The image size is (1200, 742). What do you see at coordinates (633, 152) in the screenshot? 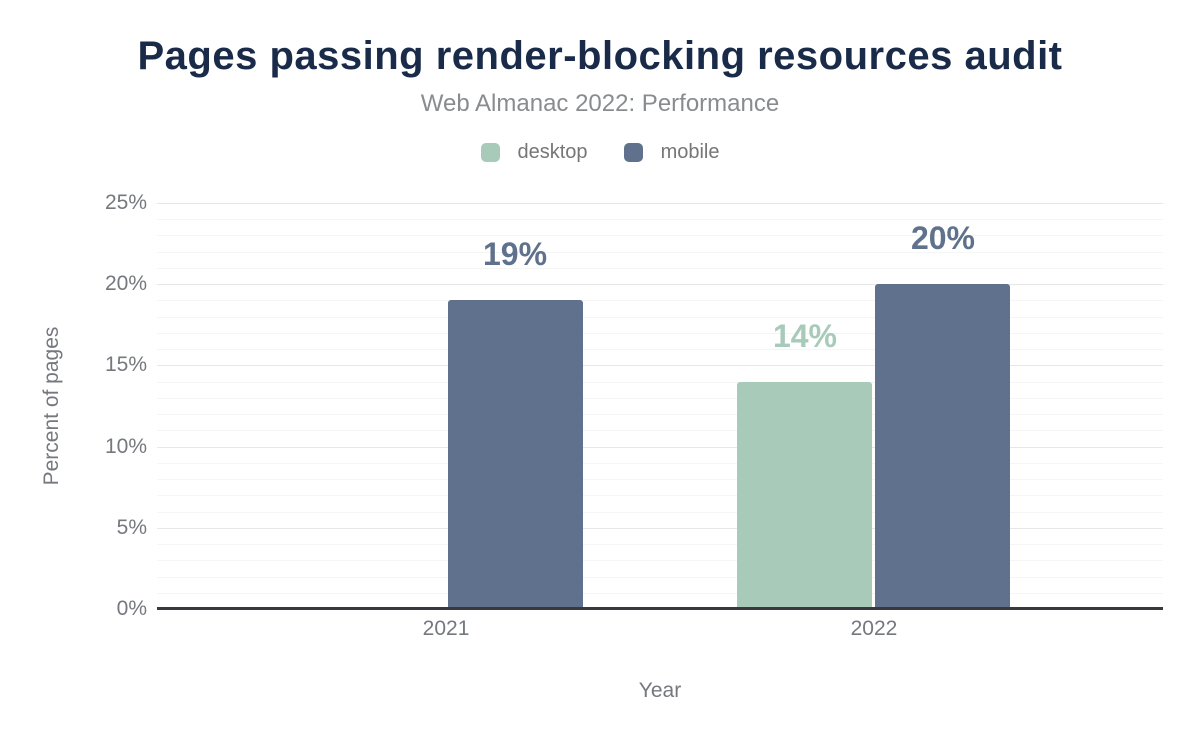
I see `legend-swatch-mobile` at bounding box center [633, 152].